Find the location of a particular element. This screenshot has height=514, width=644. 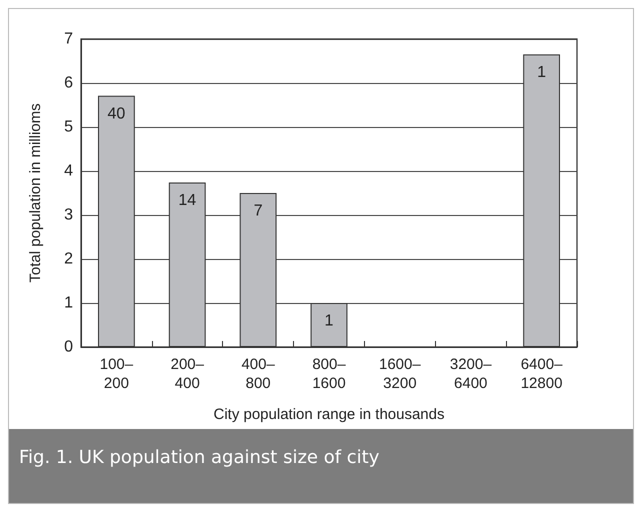

x-axis-title: City population range in thousands is located at coordinates (329, 414).